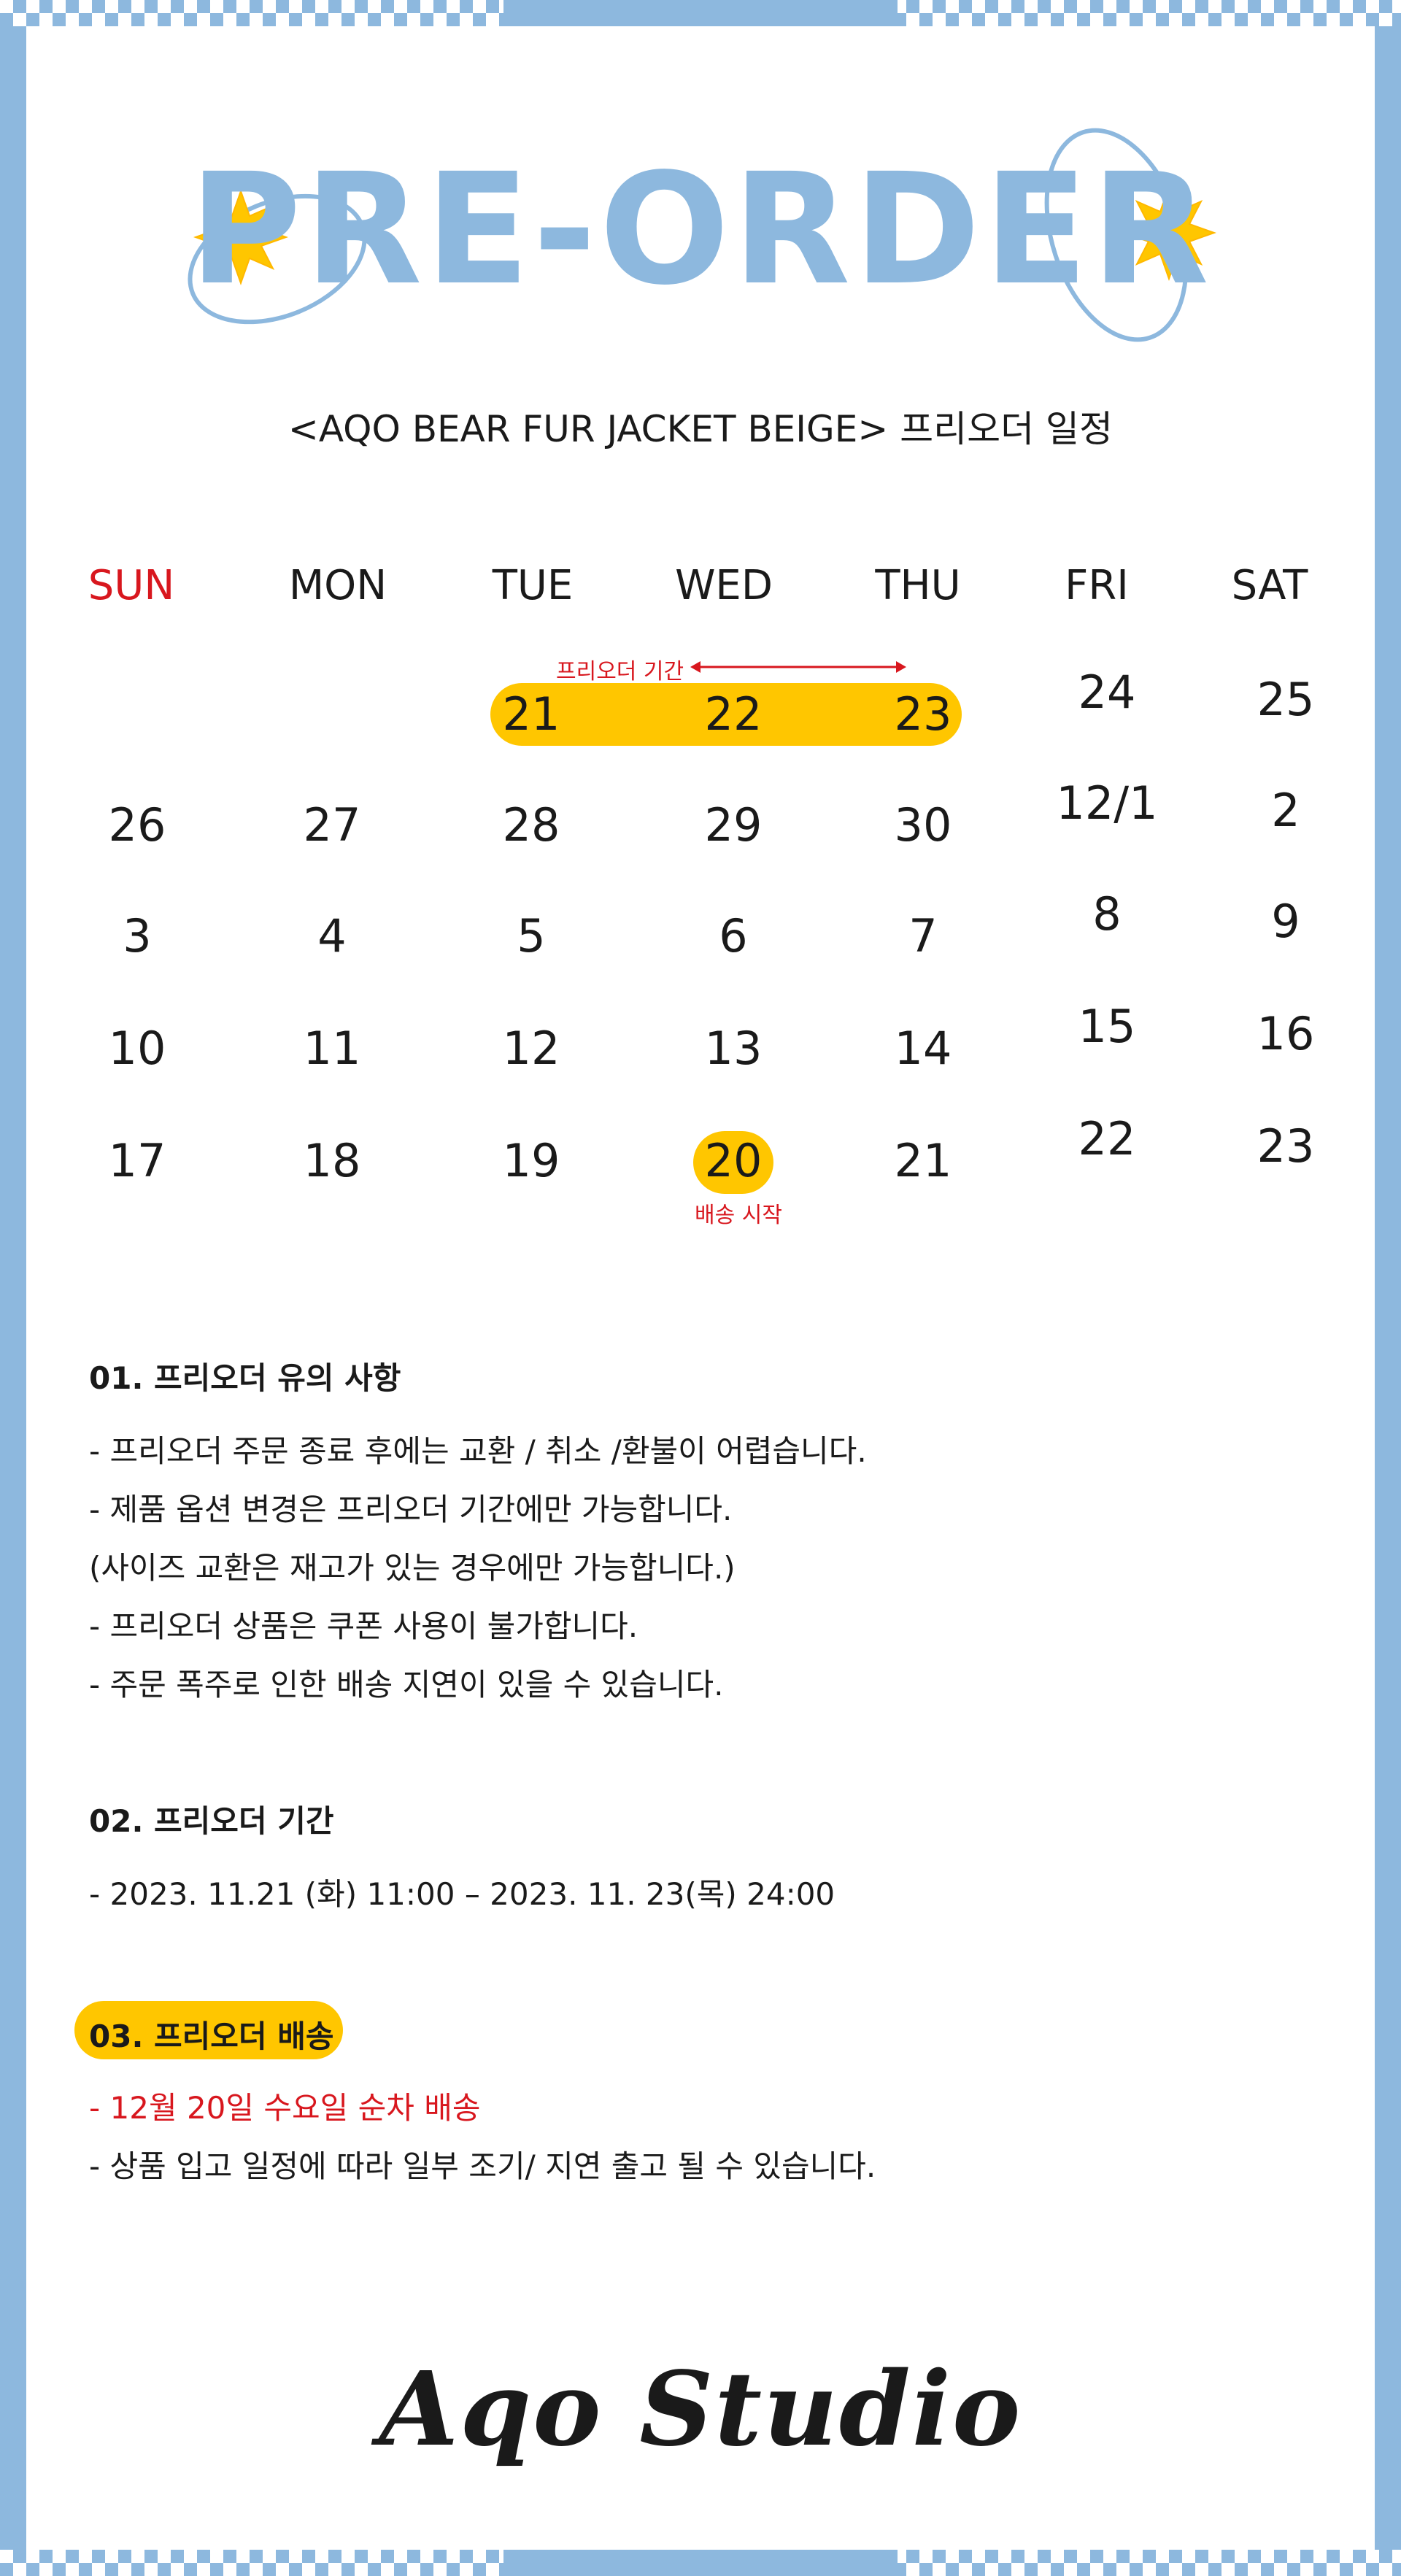  Describe the element at coordinates (1285, 810) in the screenshot. I see `calendar-day: 2` at that location.